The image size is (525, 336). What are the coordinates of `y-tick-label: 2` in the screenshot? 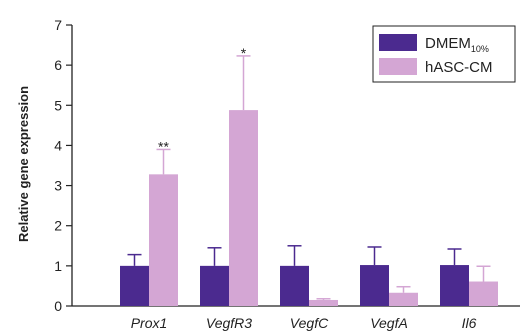 It's located at (58, 226).